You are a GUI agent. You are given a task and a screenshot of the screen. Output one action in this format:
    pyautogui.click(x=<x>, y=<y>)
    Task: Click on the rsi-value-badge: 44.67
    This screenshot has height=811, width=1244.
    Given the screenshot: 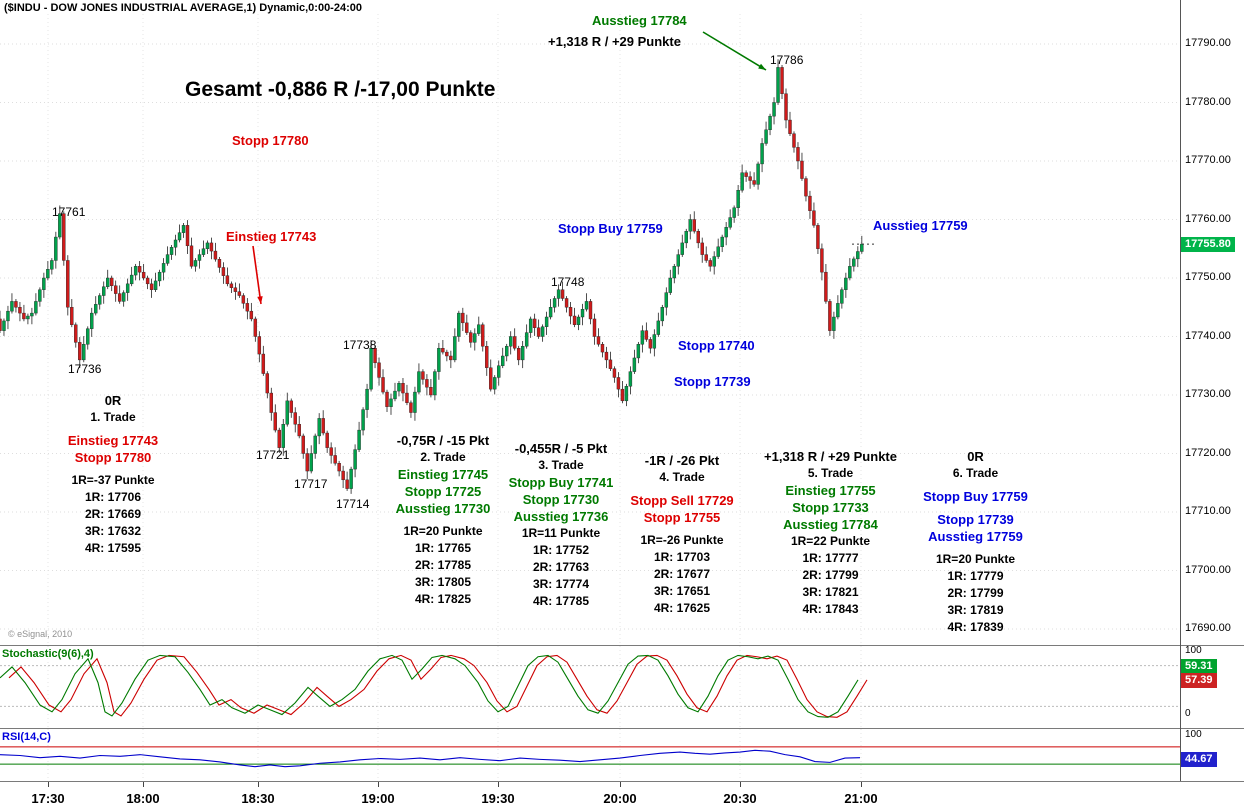 What is the action you would take?
    pyautogui.click(x=1199, y=759)
    